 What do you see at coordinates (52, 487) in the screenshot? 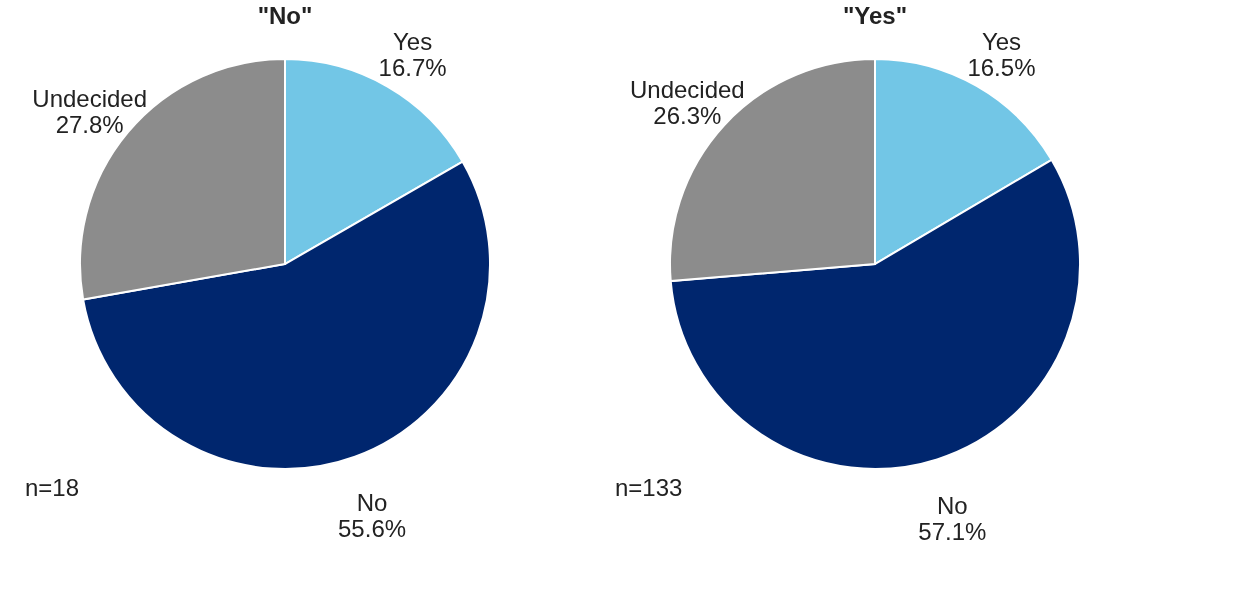
I see `text: n=18` at bounding box center [52, 487].